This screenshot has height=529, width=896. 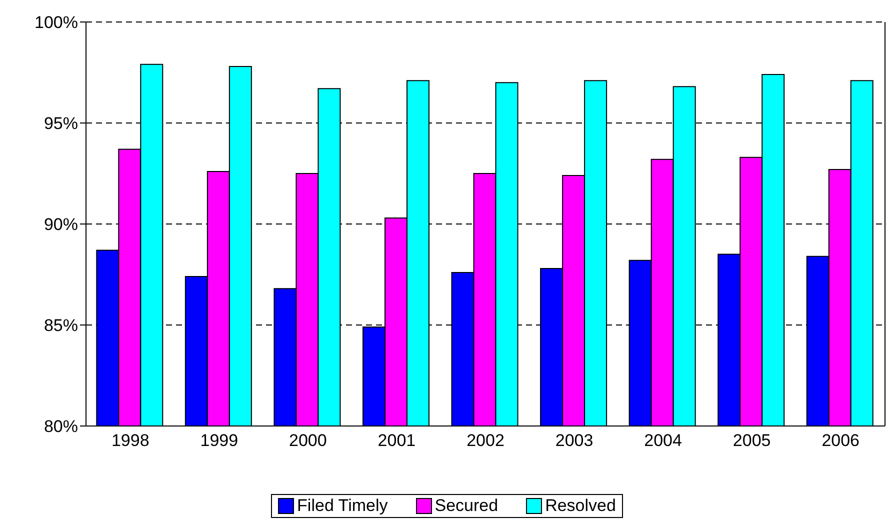 I want to click on y-tick-label: 85%, so click(x=61, y=326).